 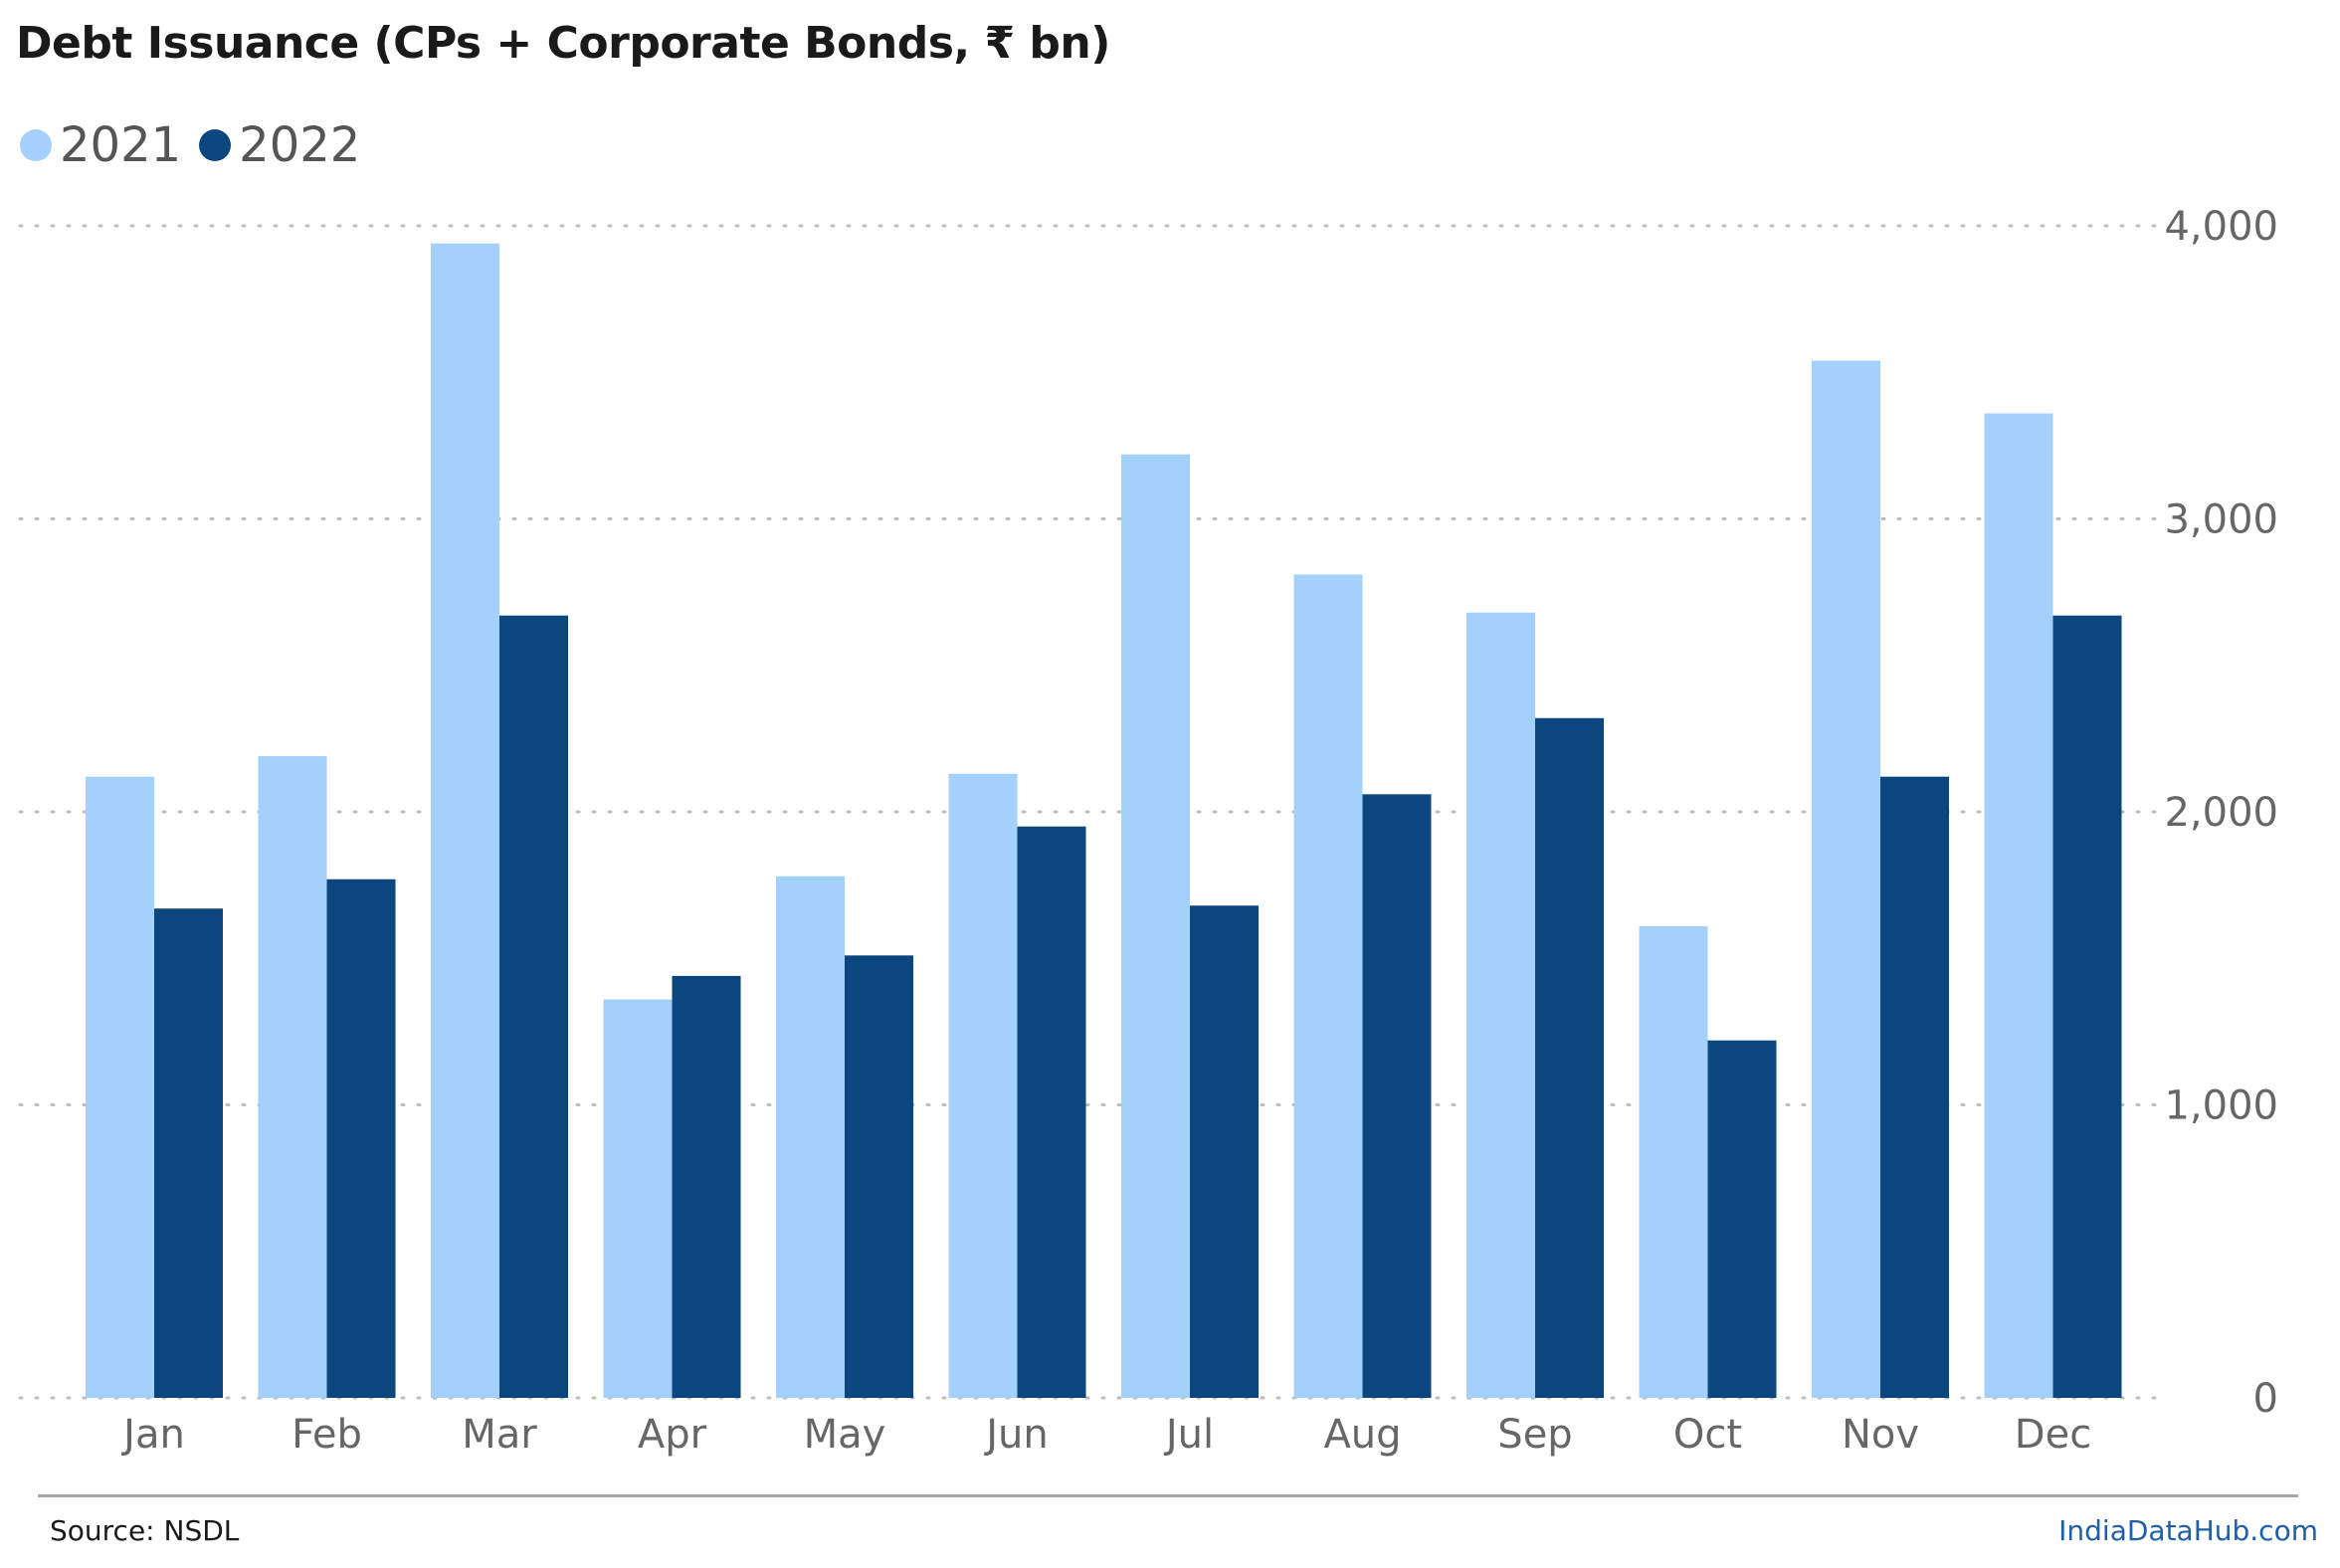 What do you see at coordinates (1051, 1112) in the screenshot?
I see `bar-2022-jun` at bounding box center [1051, 1112].